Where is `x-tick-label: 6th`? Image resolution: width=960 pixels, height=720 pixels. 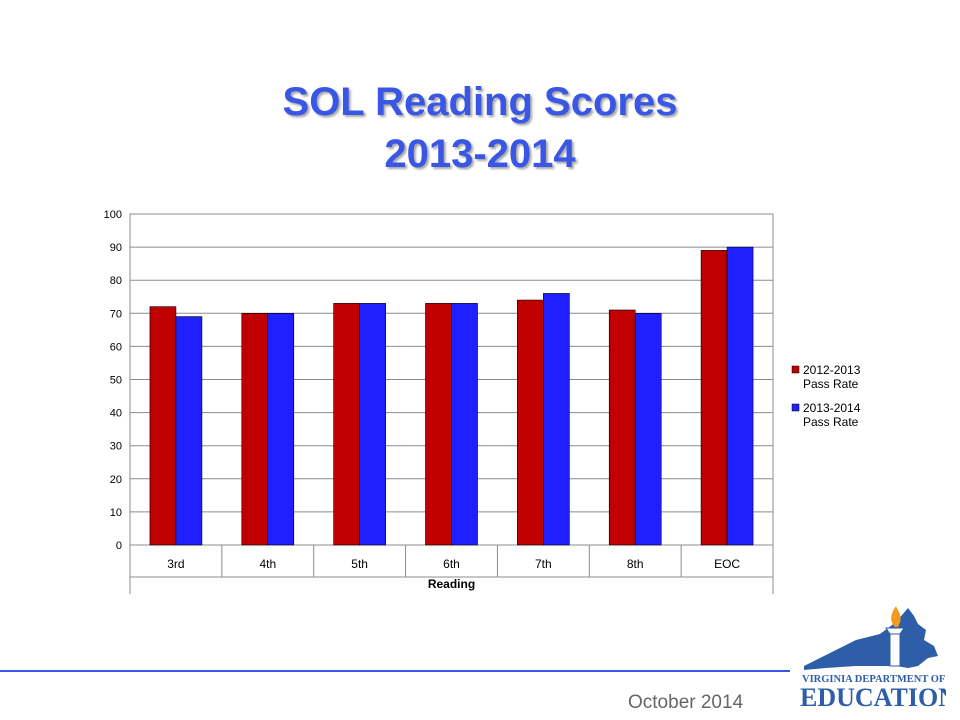 x-tick-label: 6th is located at coordinates (451, 564).